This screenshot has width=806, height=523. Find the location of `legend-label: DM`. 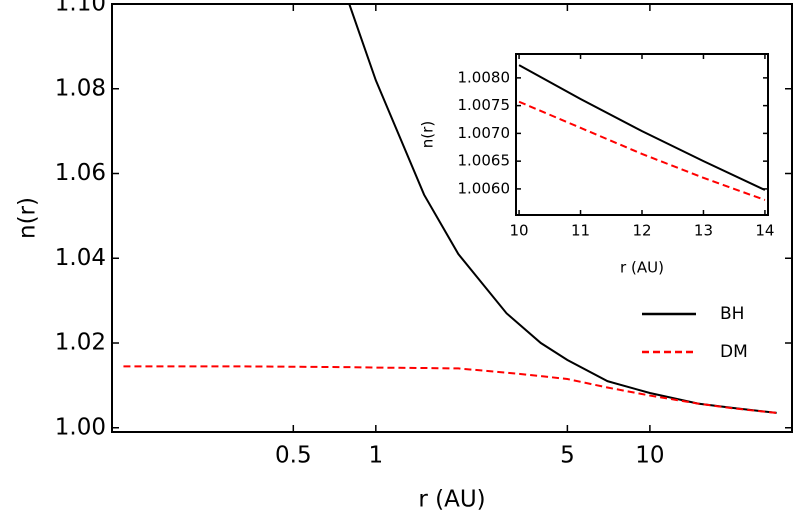

legend-label: DM is located at coordinates (734, 352).